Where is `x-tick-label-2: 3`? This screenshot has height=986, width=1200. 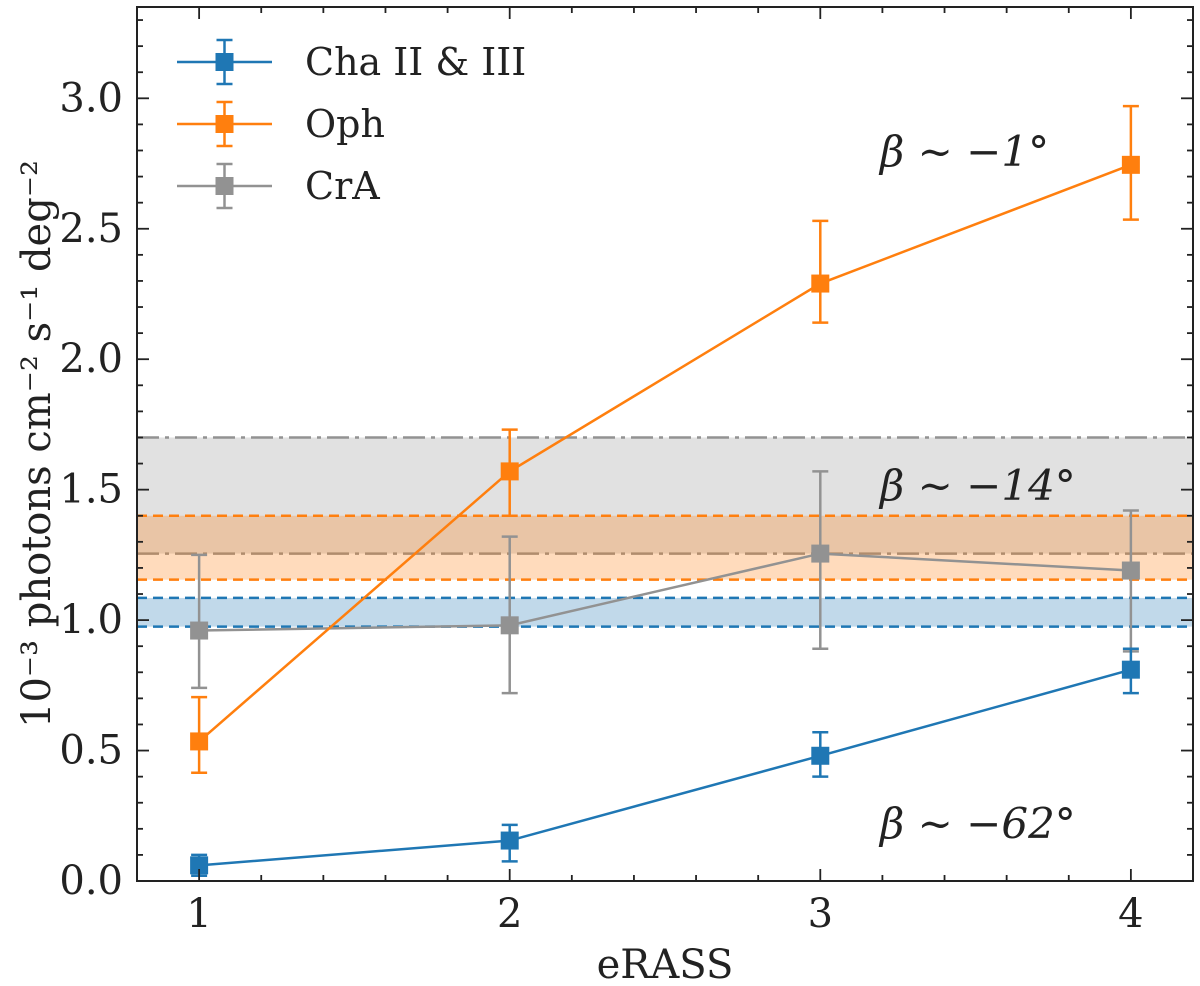
x-tick-label-2: 3 is located at coordinates (820, 914).